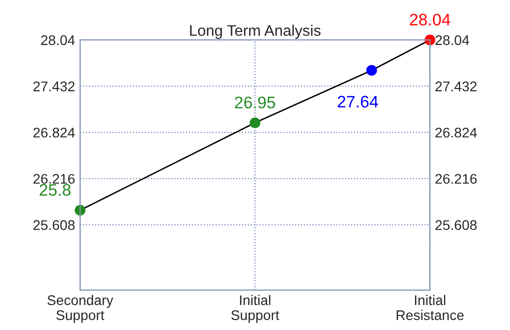 The height and width of the screenshot is (330, 510). What do you see at coordinates (55, 190) in the screenshot?
I see `data-label: 25.8` at bounding box center [55, 190].